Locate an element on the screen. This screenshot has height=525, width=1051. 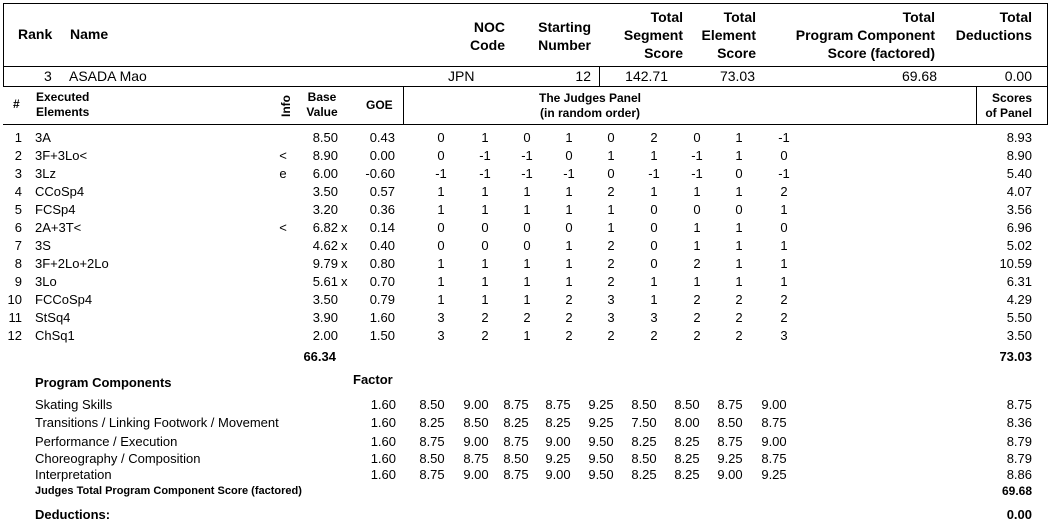
base-header-line1: Base is located at coordinates (322, 97).